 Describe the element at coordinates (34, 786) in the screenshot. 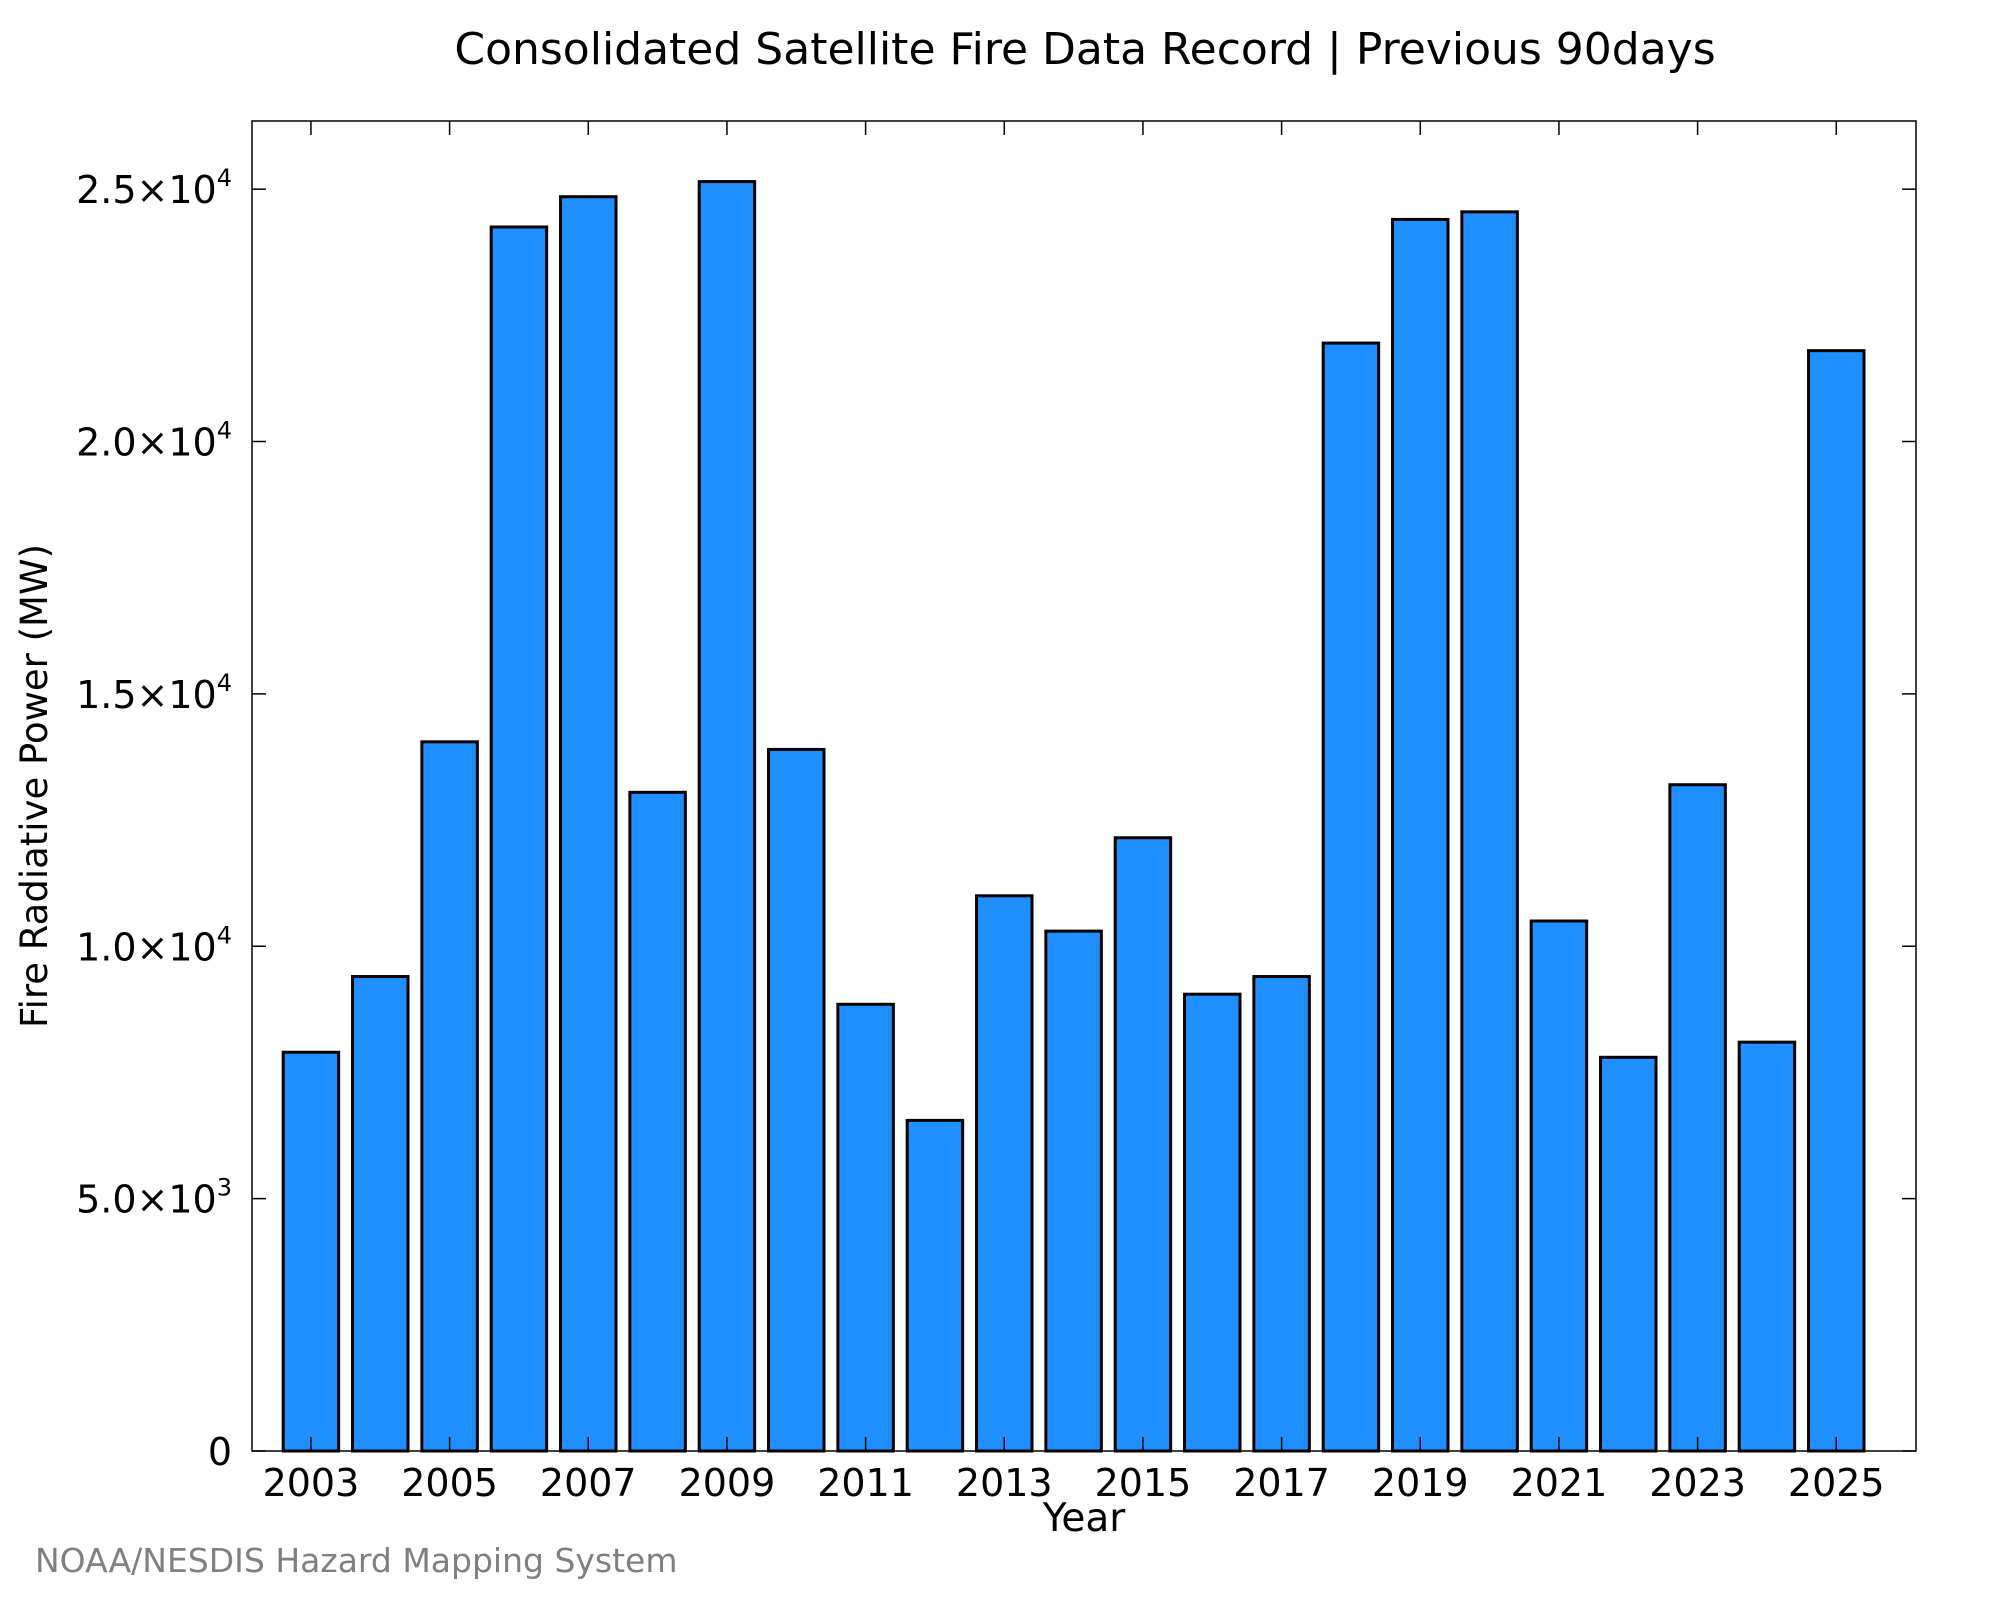

I see `y-axis-label: Fire Radiative Power (MW)` at that location.